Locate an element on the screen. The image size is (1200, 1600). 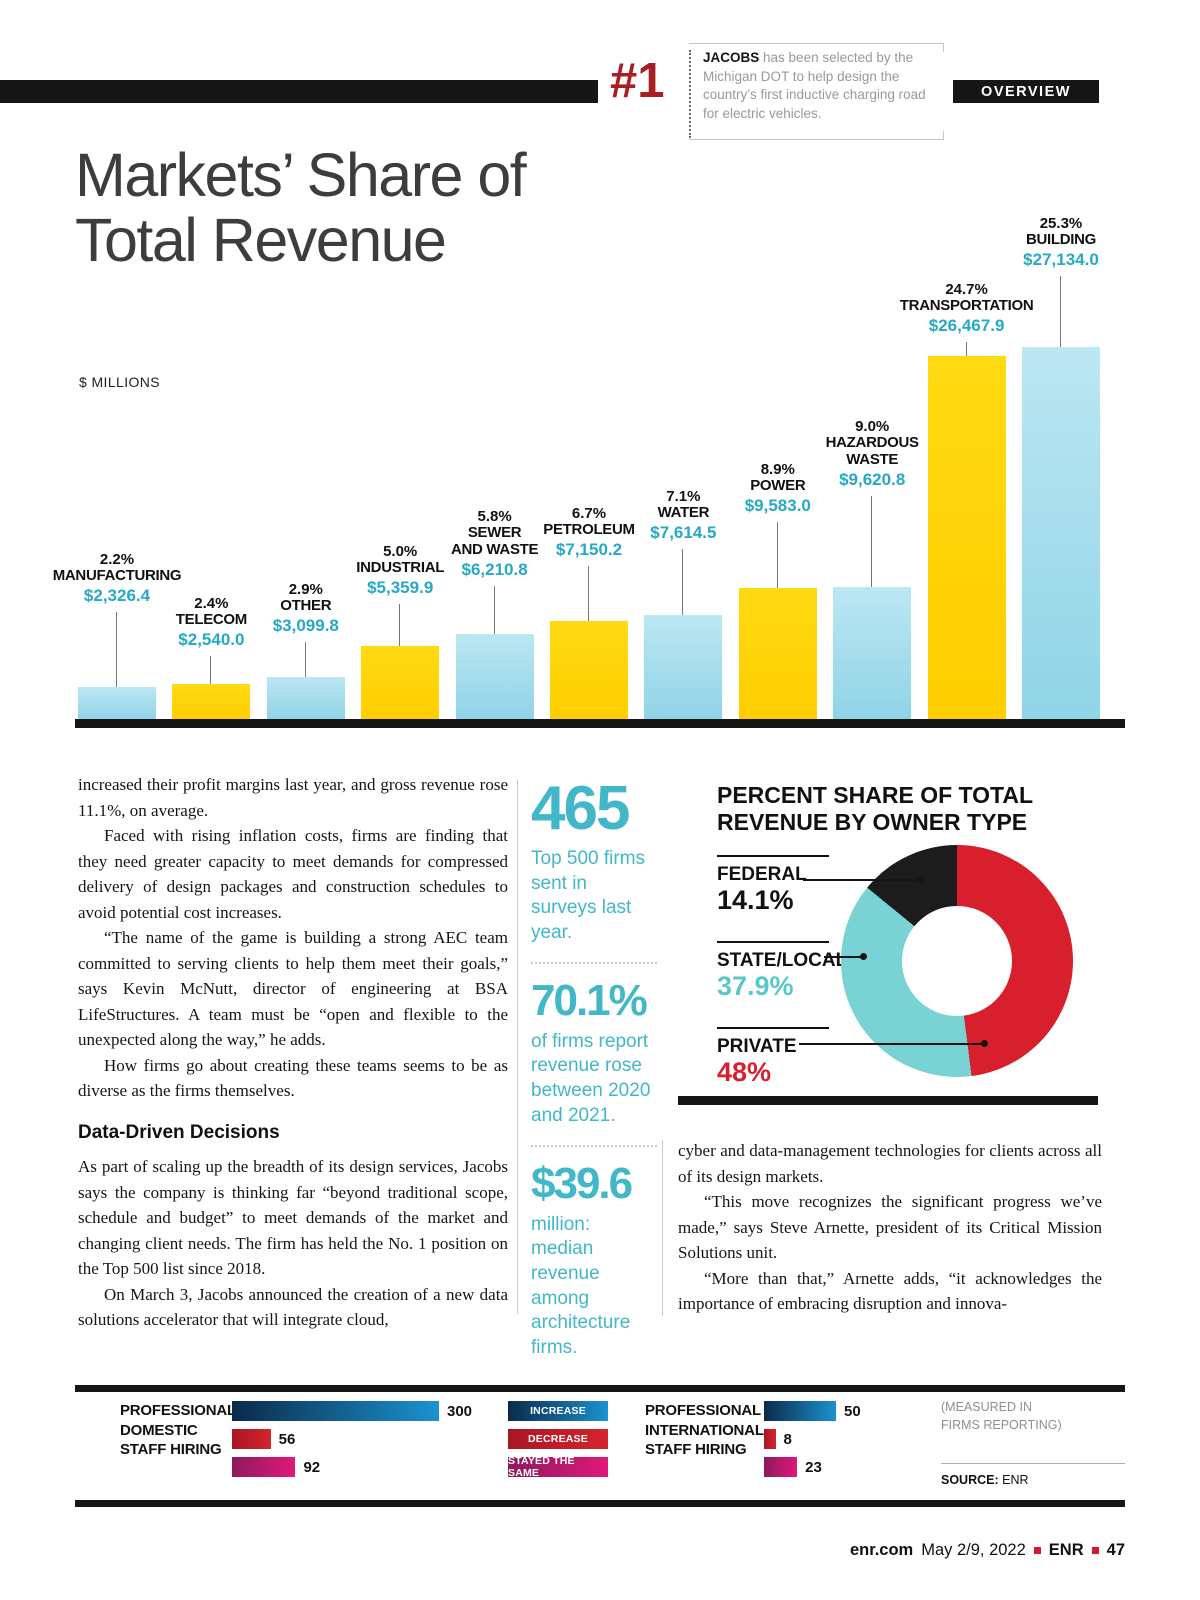
bar-group-power: 8.9% POWER $9,583.0 is located at coordinates (777, 459).